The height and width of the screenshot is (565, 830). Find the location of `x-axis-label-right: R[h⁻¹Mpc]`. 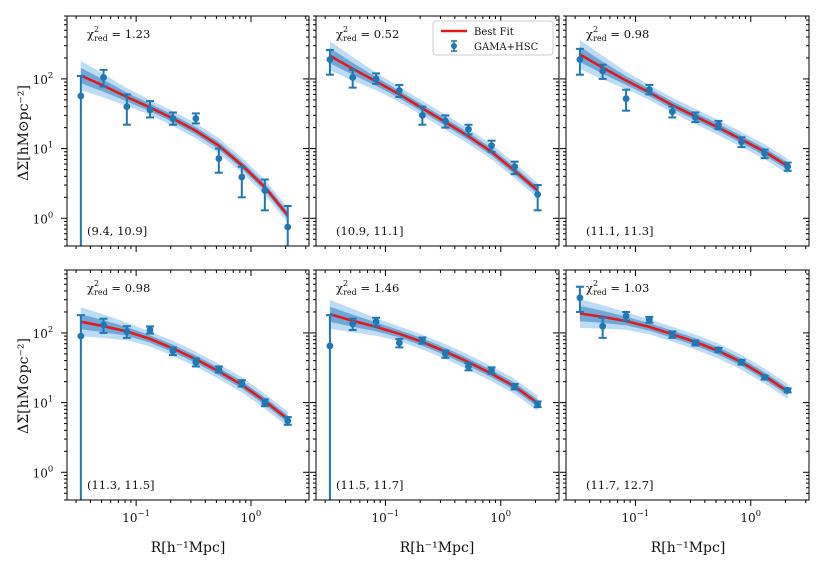

x-axis-label-right: R[h⁻¹Mpc] is located at coordinates (688, 548).